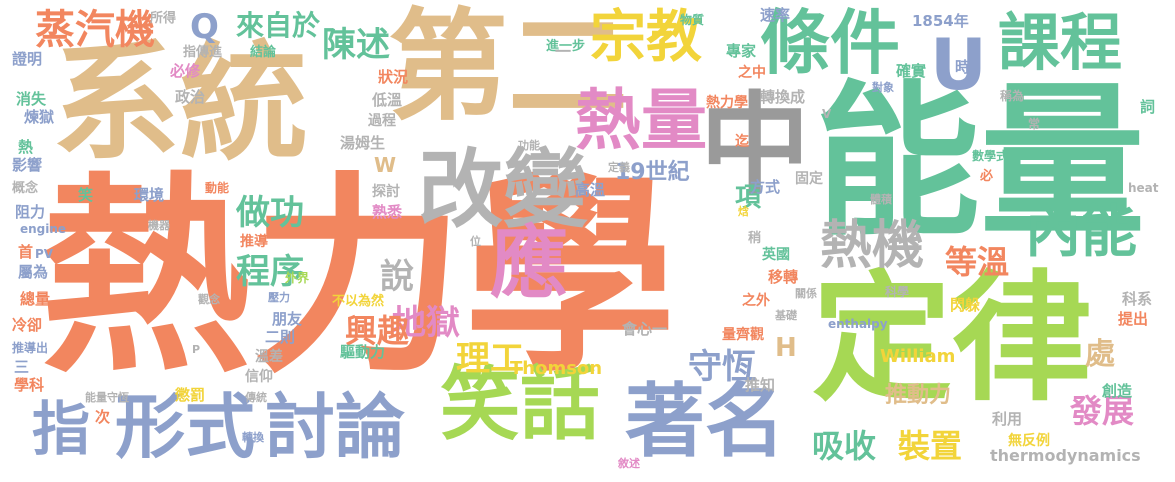 The height and width of the screenshot is (482, 1175). Describe the element at coordinates (722, 367) in the screenshot. I see `word: 守恆` at that location.